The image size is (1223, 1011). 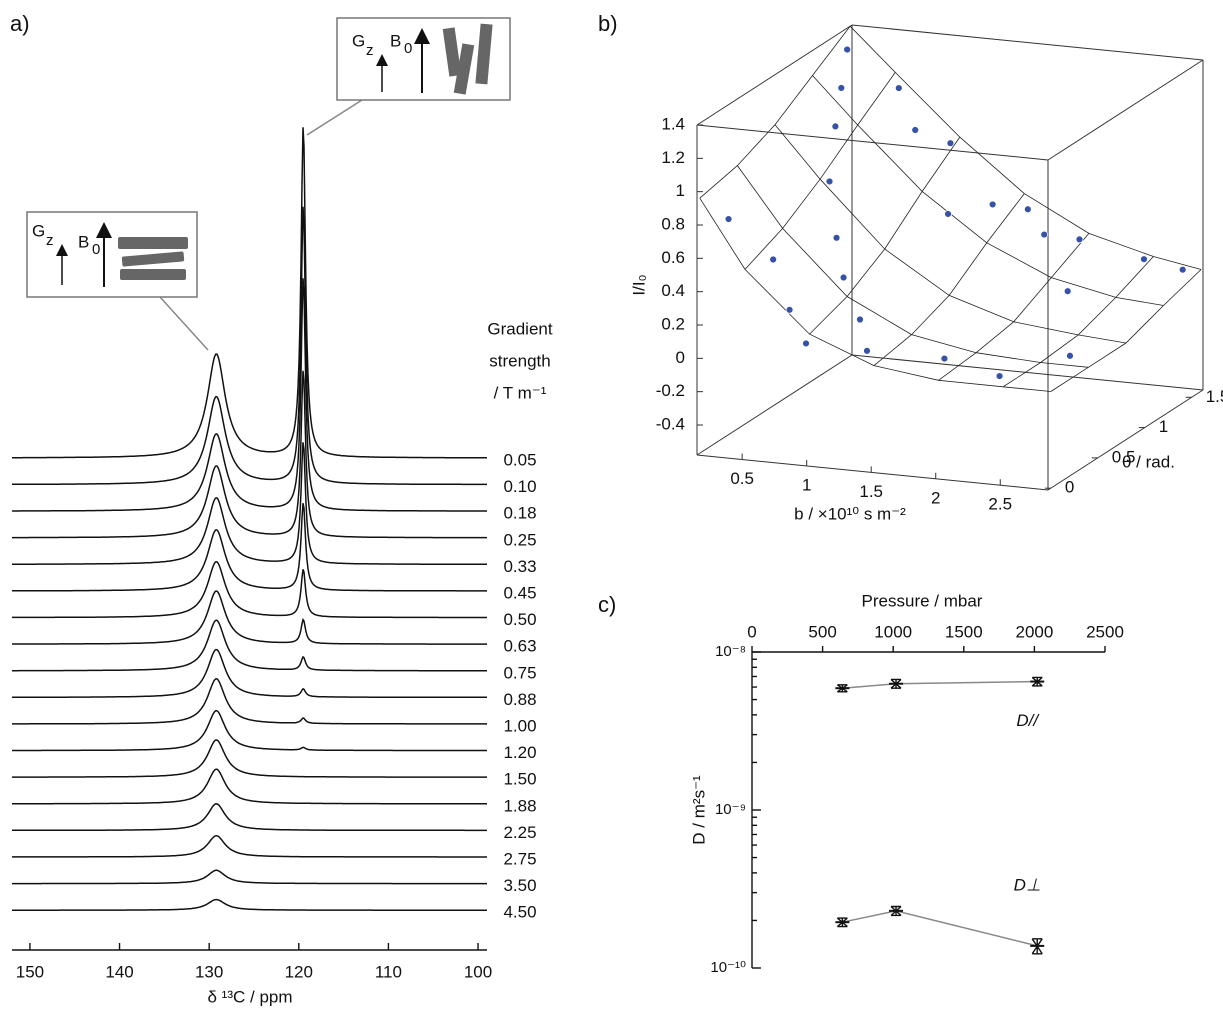 I want to click on z-tick-label: 1, so click(x=680, y=190).